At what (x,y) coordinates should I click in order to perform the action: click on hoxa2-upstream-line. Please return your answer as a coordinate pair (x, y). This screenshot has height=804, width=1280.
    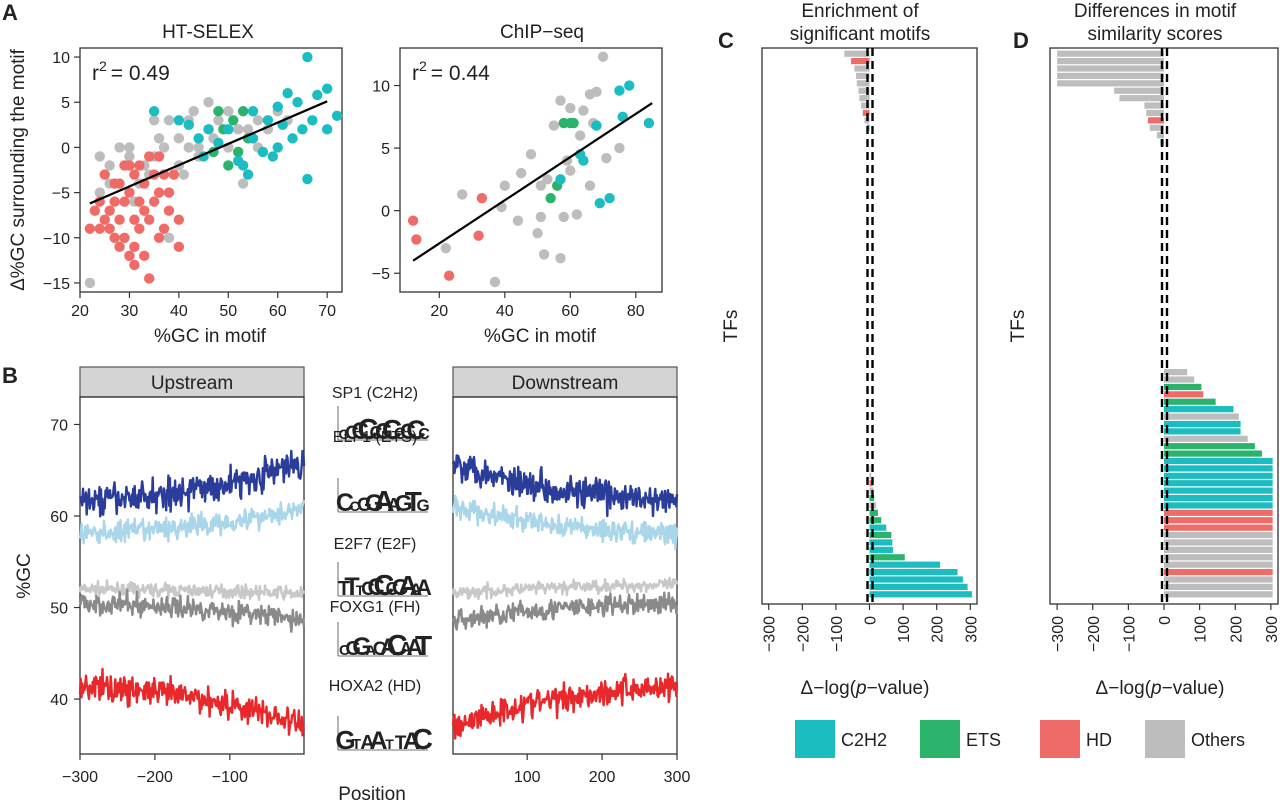
    Looking at the image, I should click on (192, 702).